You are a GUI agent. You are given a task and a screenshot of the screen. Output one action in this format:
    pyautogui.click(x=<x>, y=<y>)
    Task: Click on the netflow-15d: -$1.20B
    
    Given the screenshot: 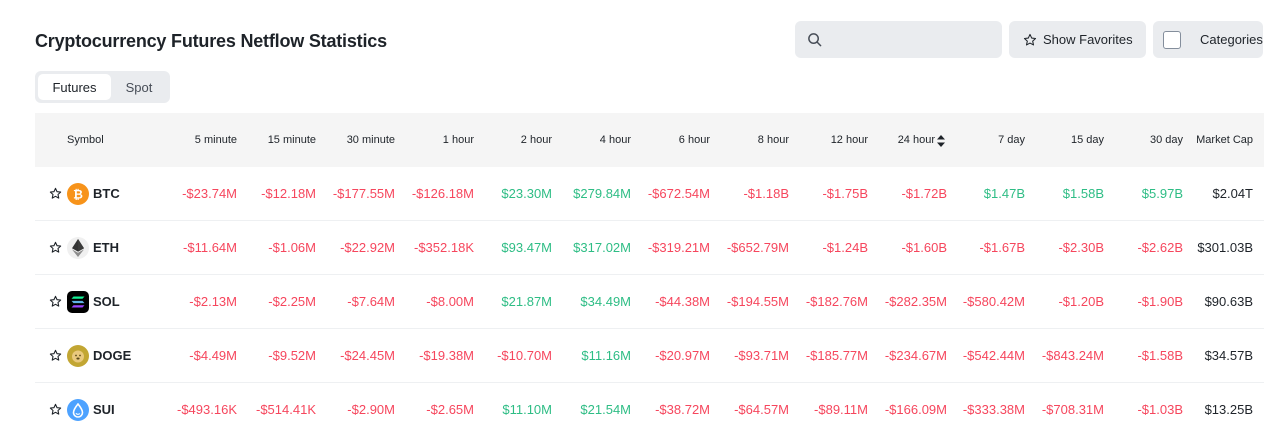 What is the action you would take?
    pyautogui.click(x=1081, y=301)
    